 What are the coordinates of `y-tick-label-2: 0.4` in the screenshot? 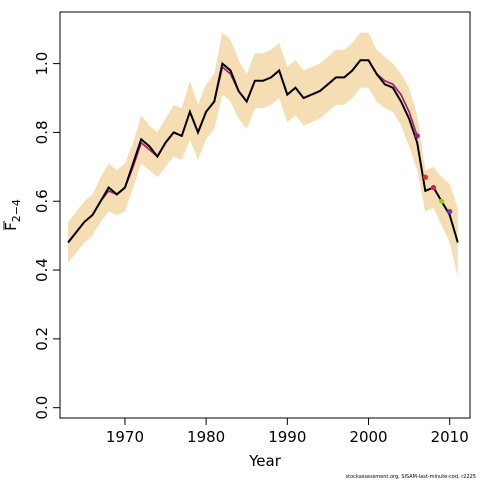 It's located at (42, 270).